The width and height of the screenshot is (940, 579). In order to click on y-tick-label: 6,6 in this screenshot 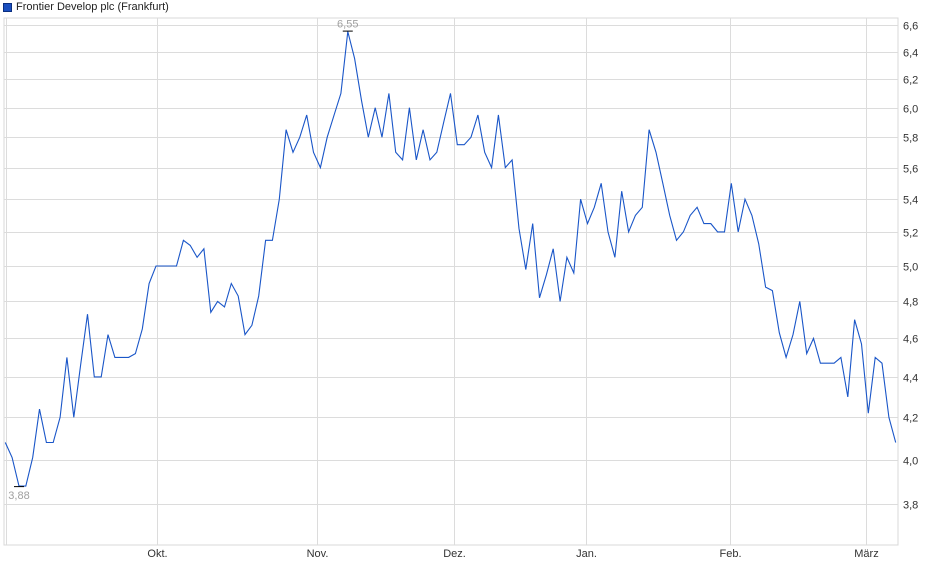, I will do `click(910, 27)`.